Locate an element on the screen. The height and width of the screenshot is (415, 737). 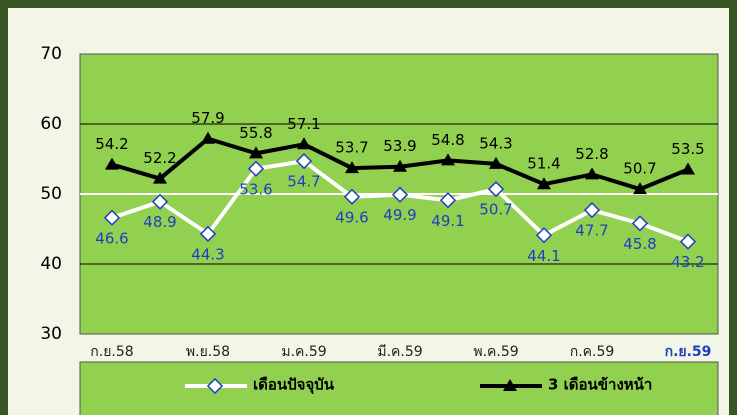
data-label: 43.2 is located at coordinates (687, 262).